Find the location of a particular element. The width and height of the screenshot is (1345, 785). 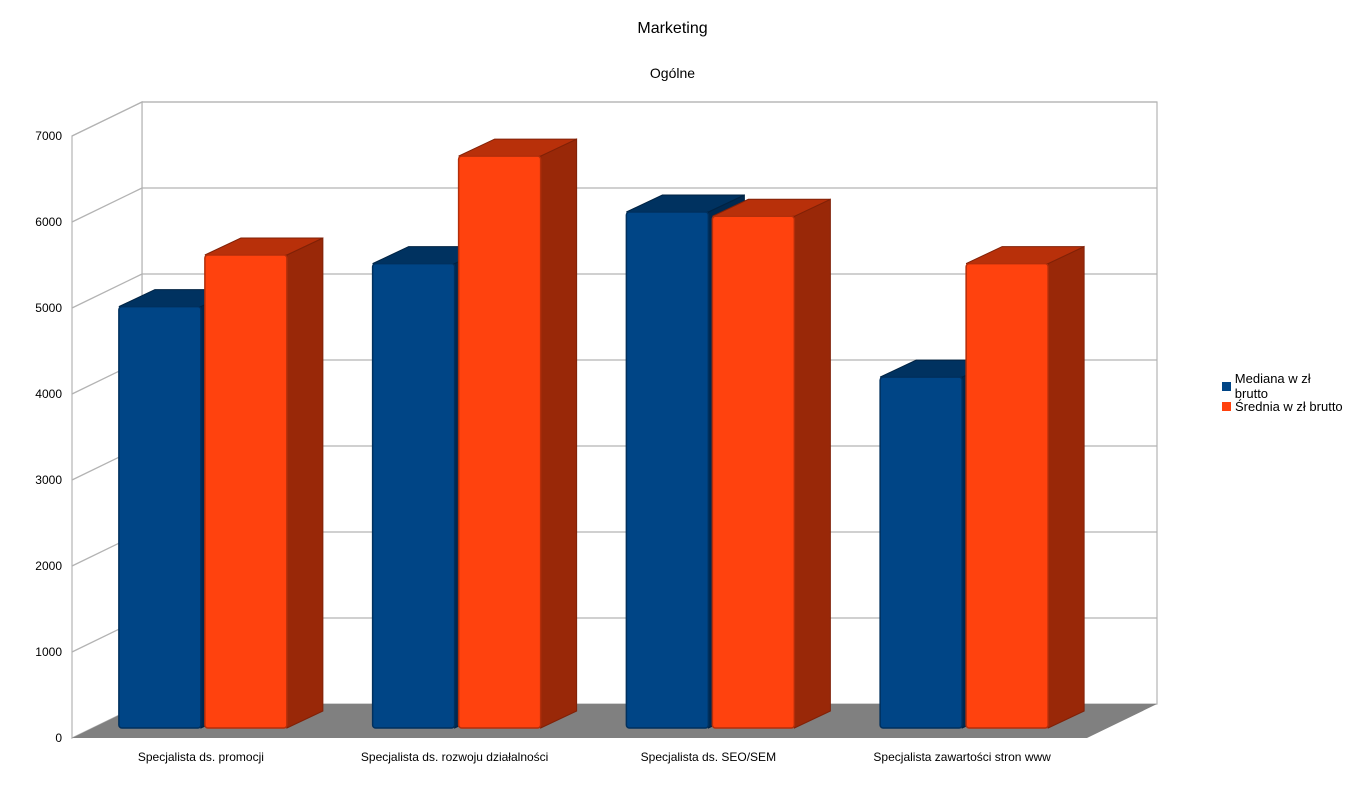

chart-subtitle: Ogólne is located at coordinates (672, 73).